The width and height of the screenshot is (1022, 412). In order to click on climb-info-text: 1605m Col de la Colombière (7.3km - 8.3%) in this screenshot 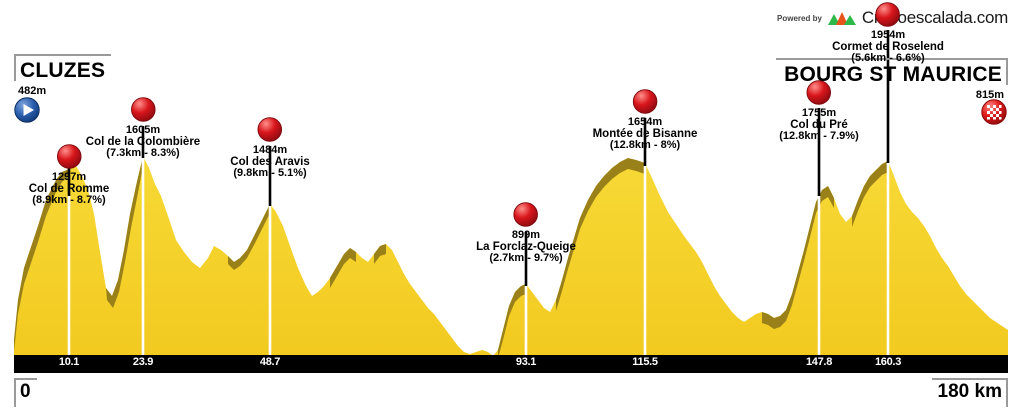, I will do `click(143, 142)`.